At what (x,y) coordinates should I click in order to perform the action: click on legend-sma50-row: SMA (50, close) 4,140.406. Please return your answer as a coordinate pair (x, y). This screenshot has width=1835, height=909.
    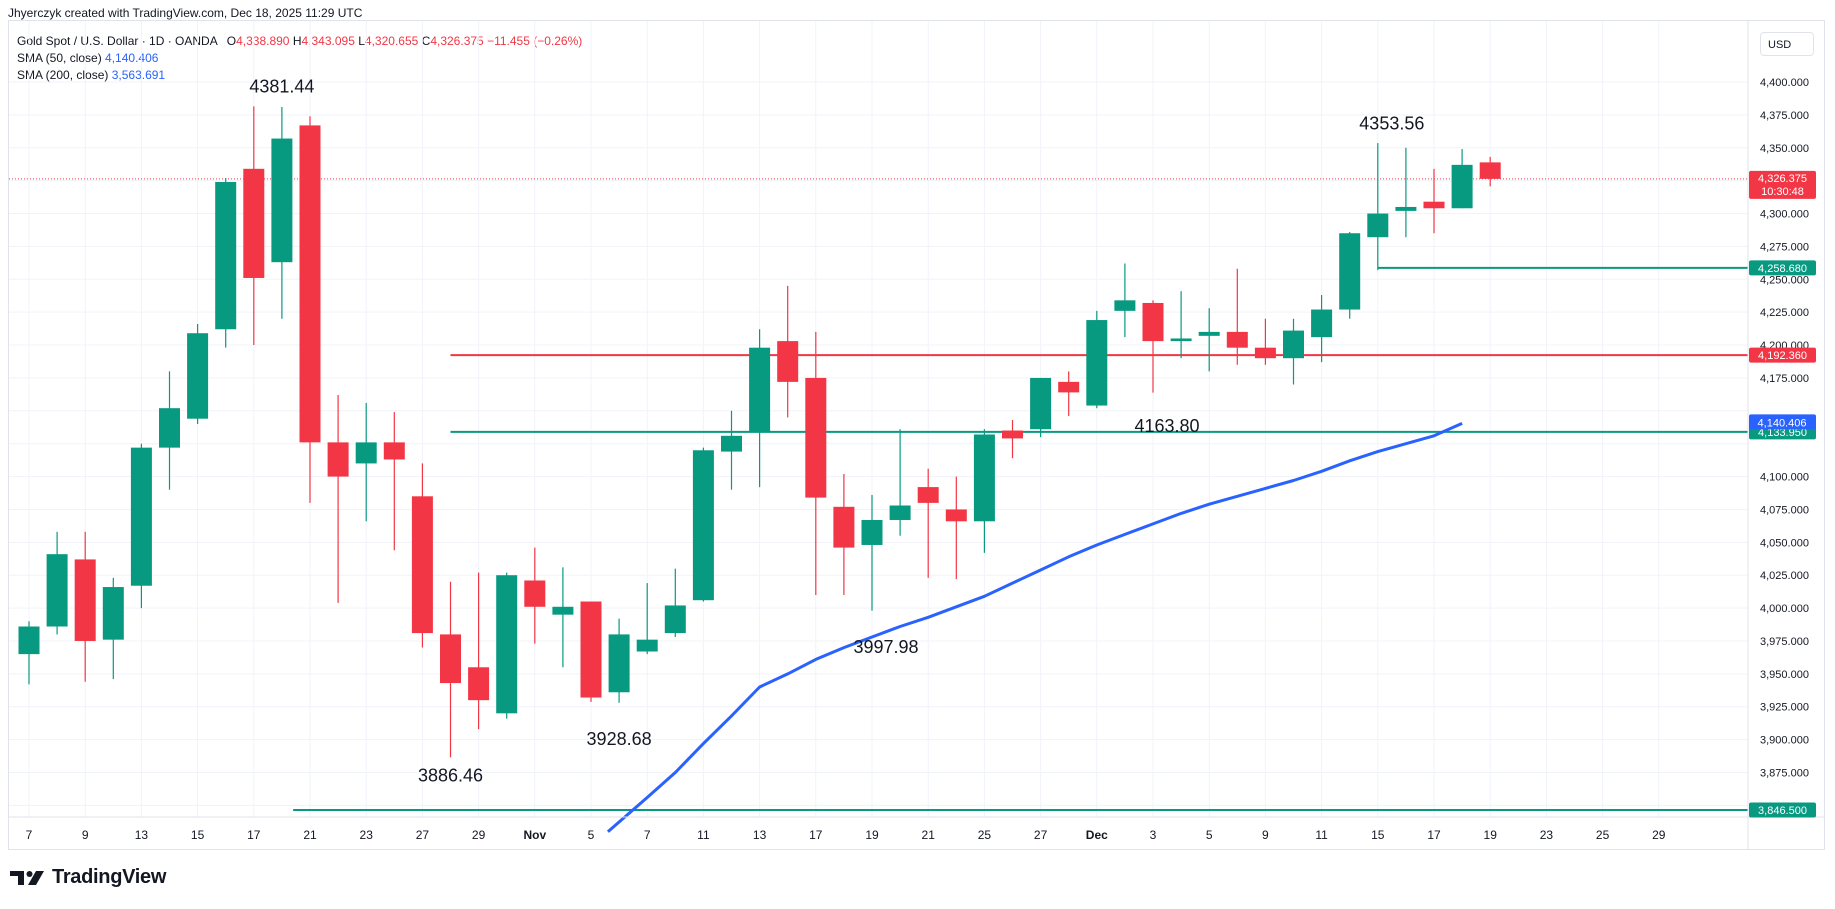
    Looking at the image, I should click on (299, 58).